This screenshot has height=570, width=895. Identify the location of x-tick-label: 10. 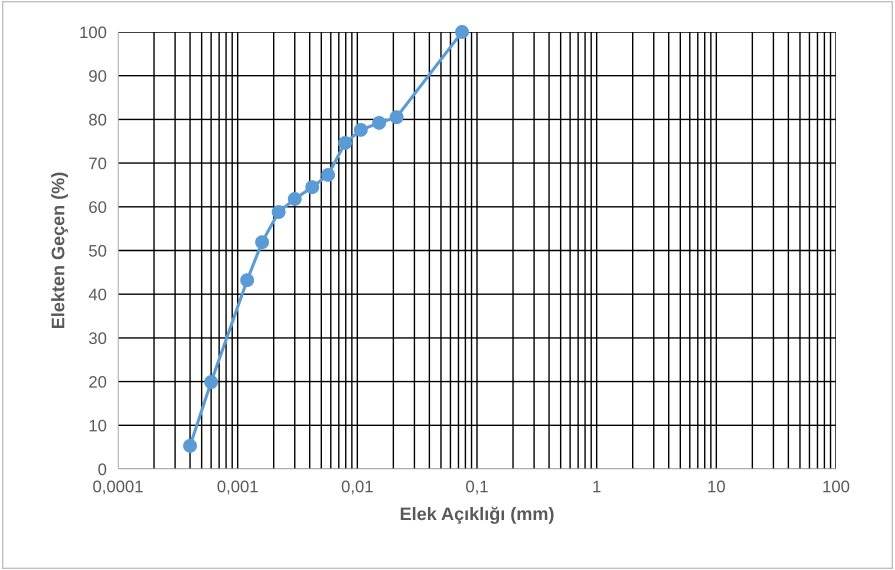
(716, 486).